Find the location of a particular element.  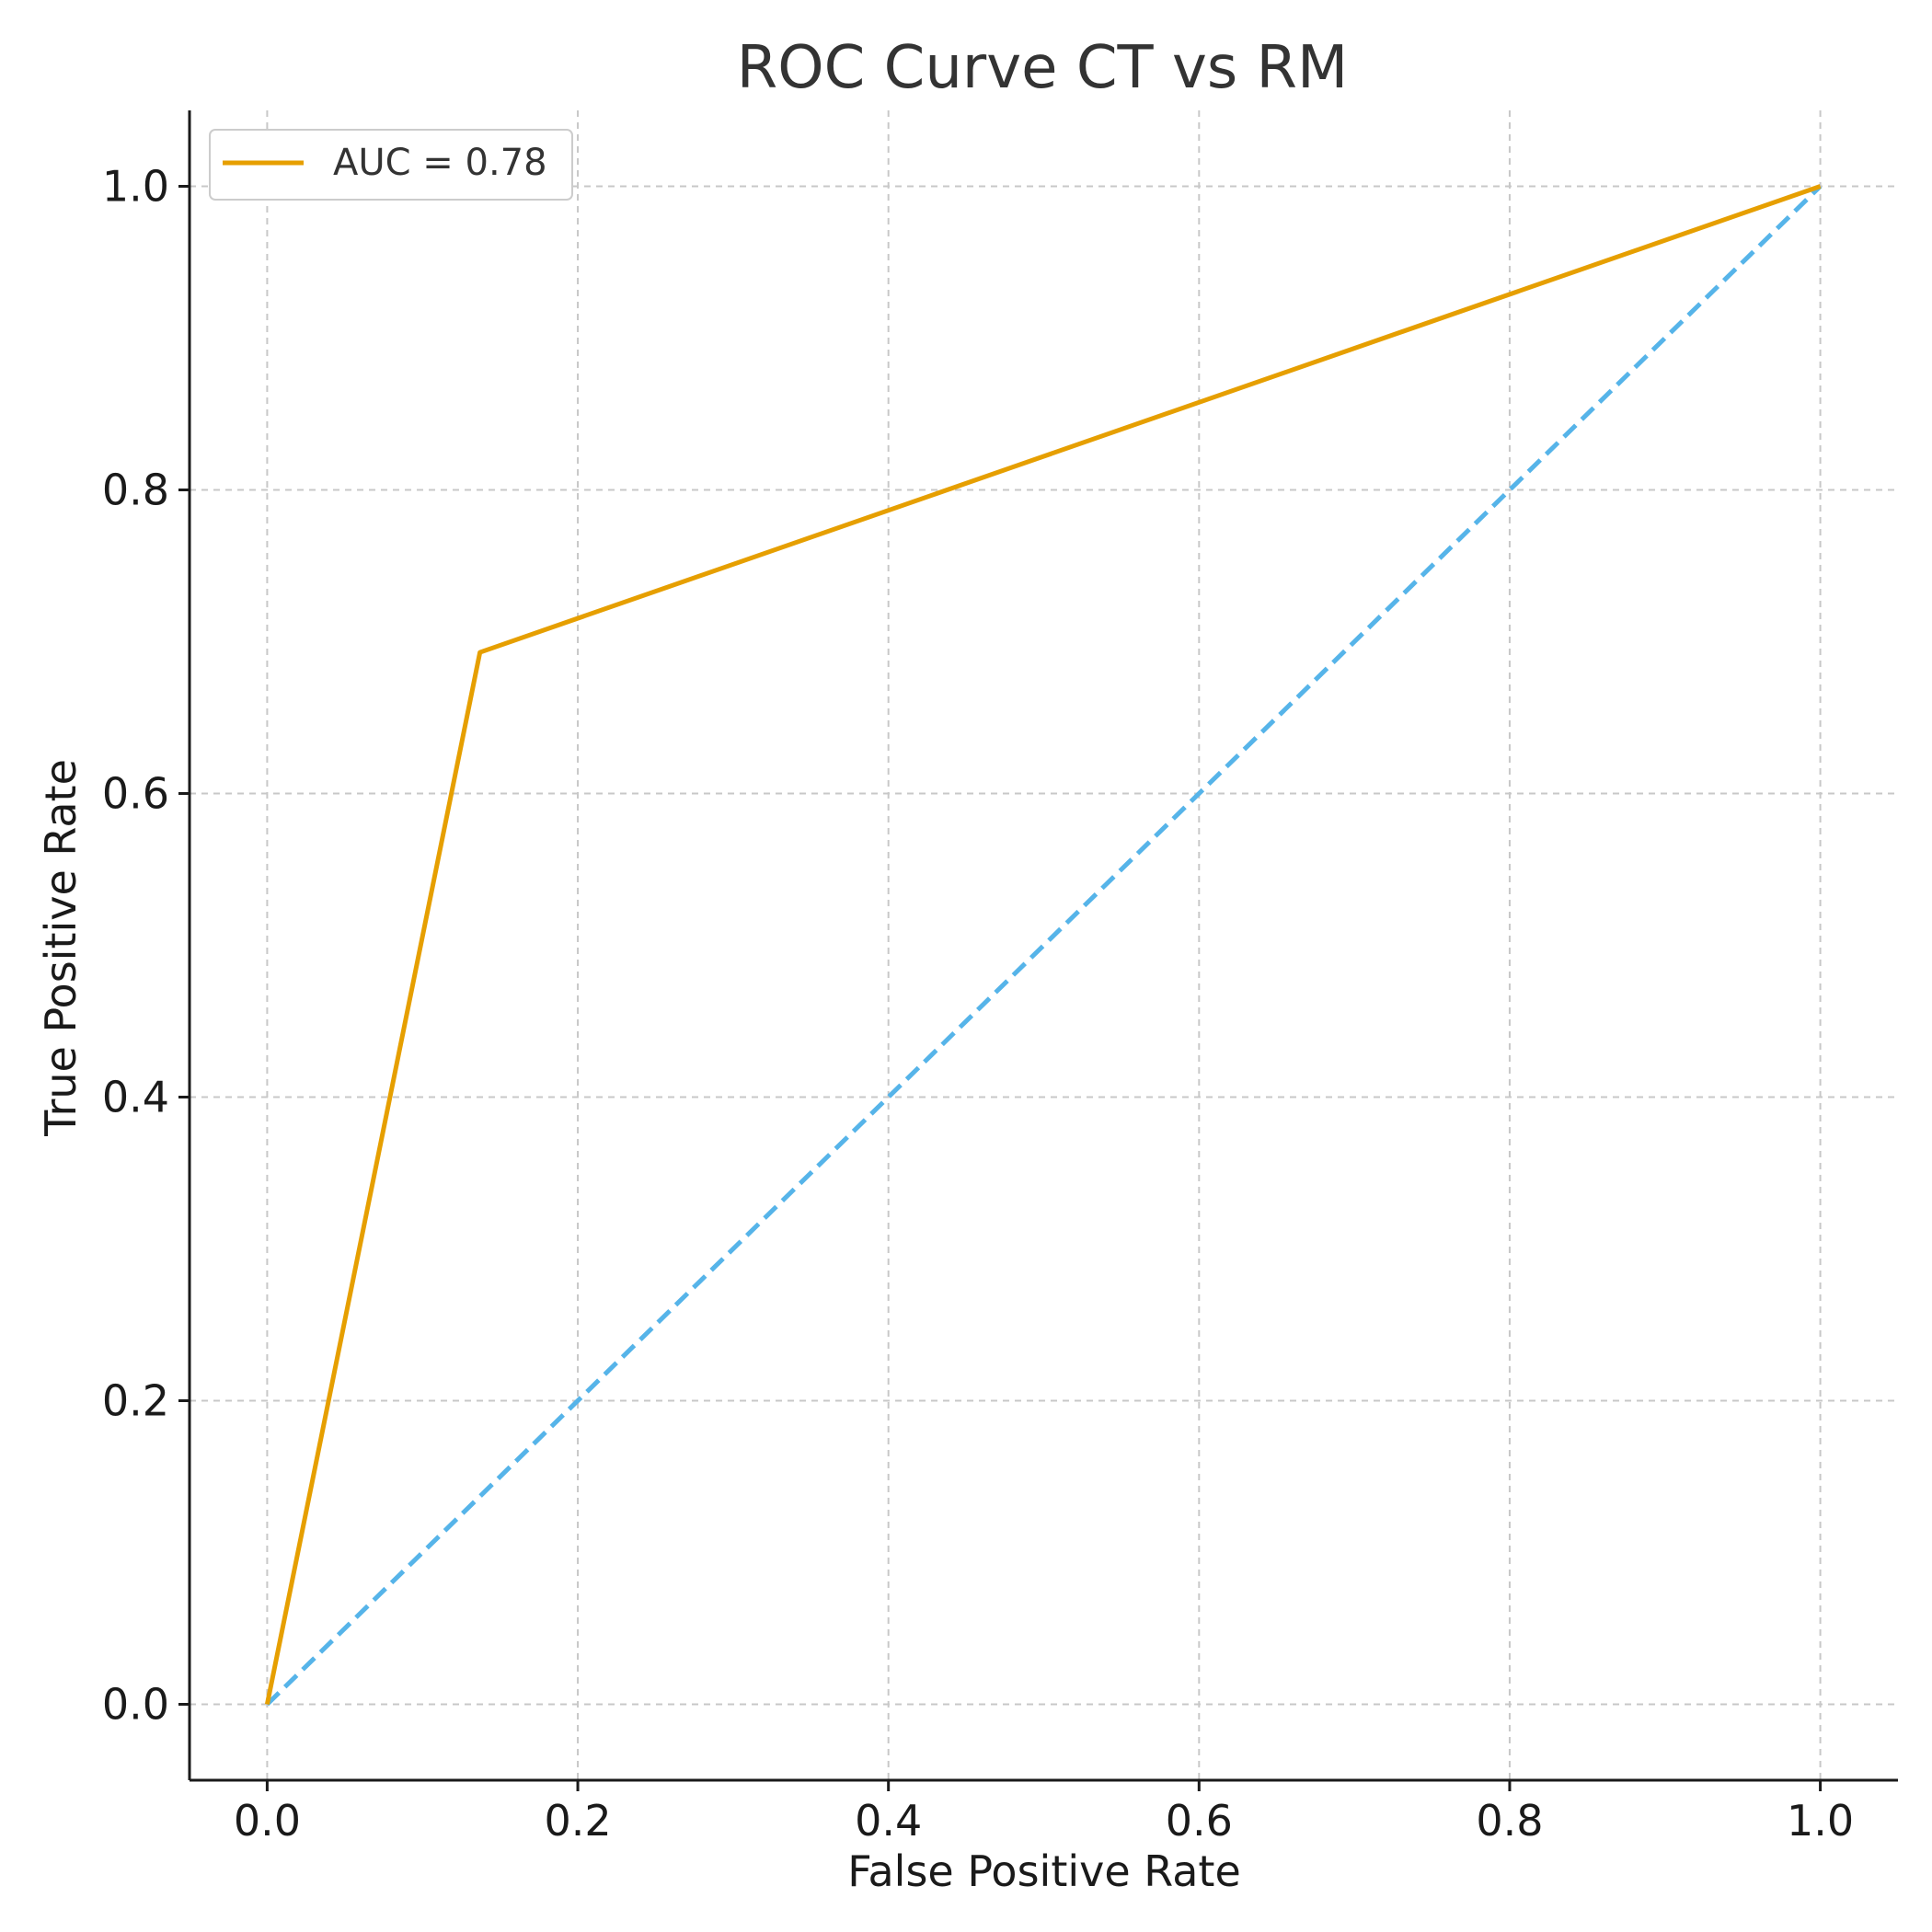

legend: AUC = 0.78 is located at coordinates (391, 165).